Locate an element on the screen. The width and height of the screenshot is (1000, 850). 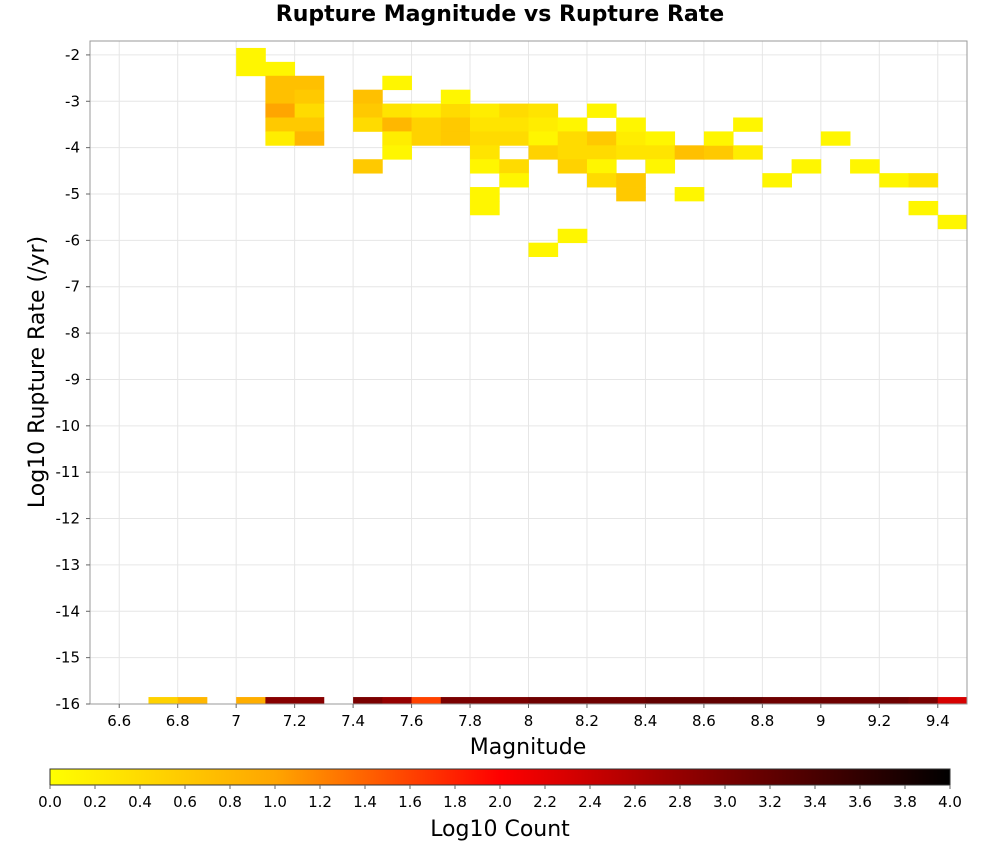
colorbar-tick-label: 3.2 is located at coordinates (770, 802).